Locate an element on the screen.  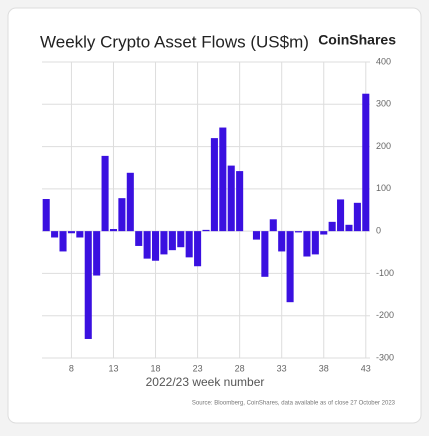
x-tick-label: 8 is located at coordinates (71, 368).